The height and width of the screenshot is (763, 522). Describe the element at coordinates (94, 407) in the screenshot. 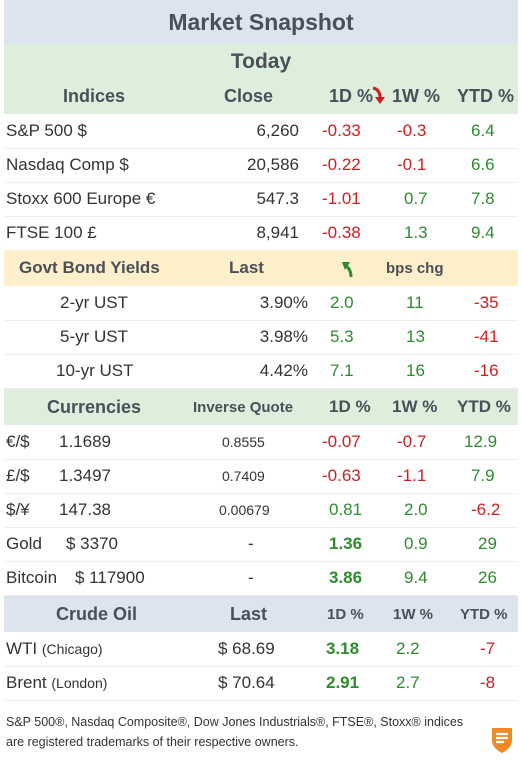

I see `currencies-title: Currencies` at that location.